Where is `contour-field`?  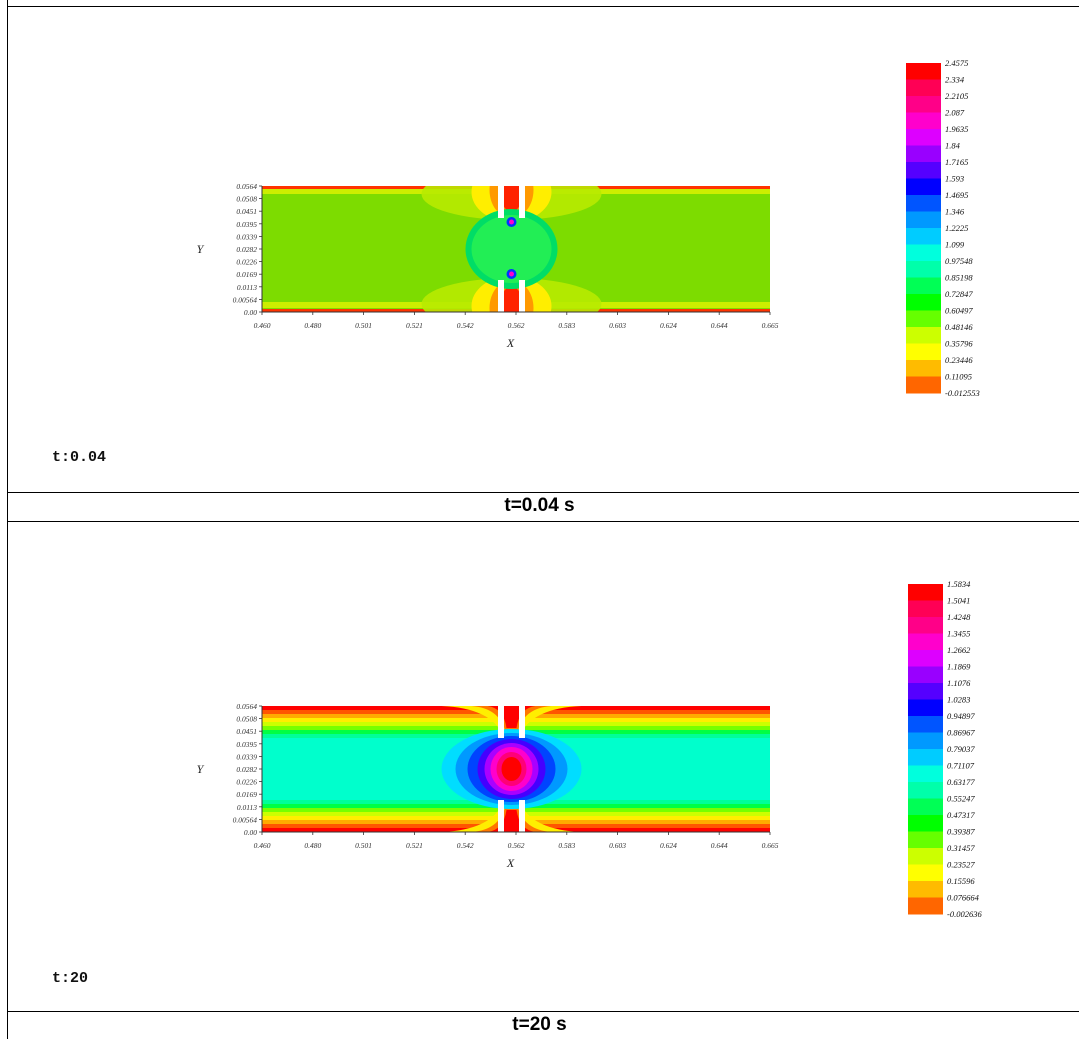 contour-field is located at coordinates (516, 249).